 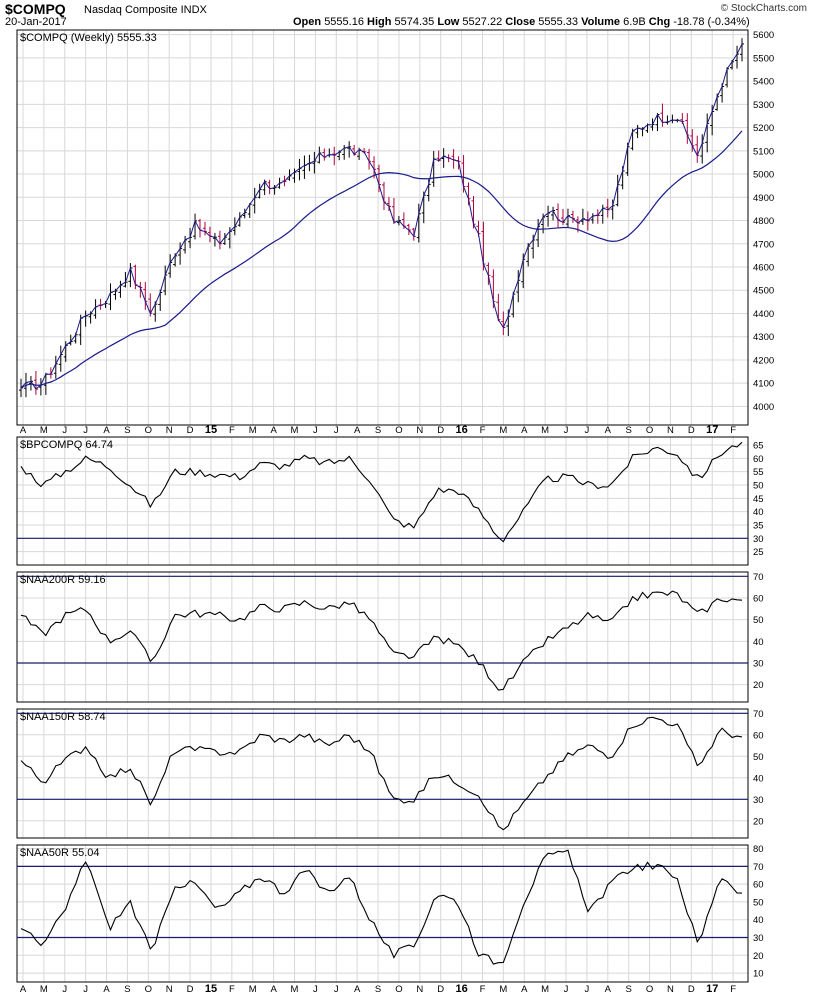 I want to click on volume-value: 6.9B, so click(x=634, y=22).